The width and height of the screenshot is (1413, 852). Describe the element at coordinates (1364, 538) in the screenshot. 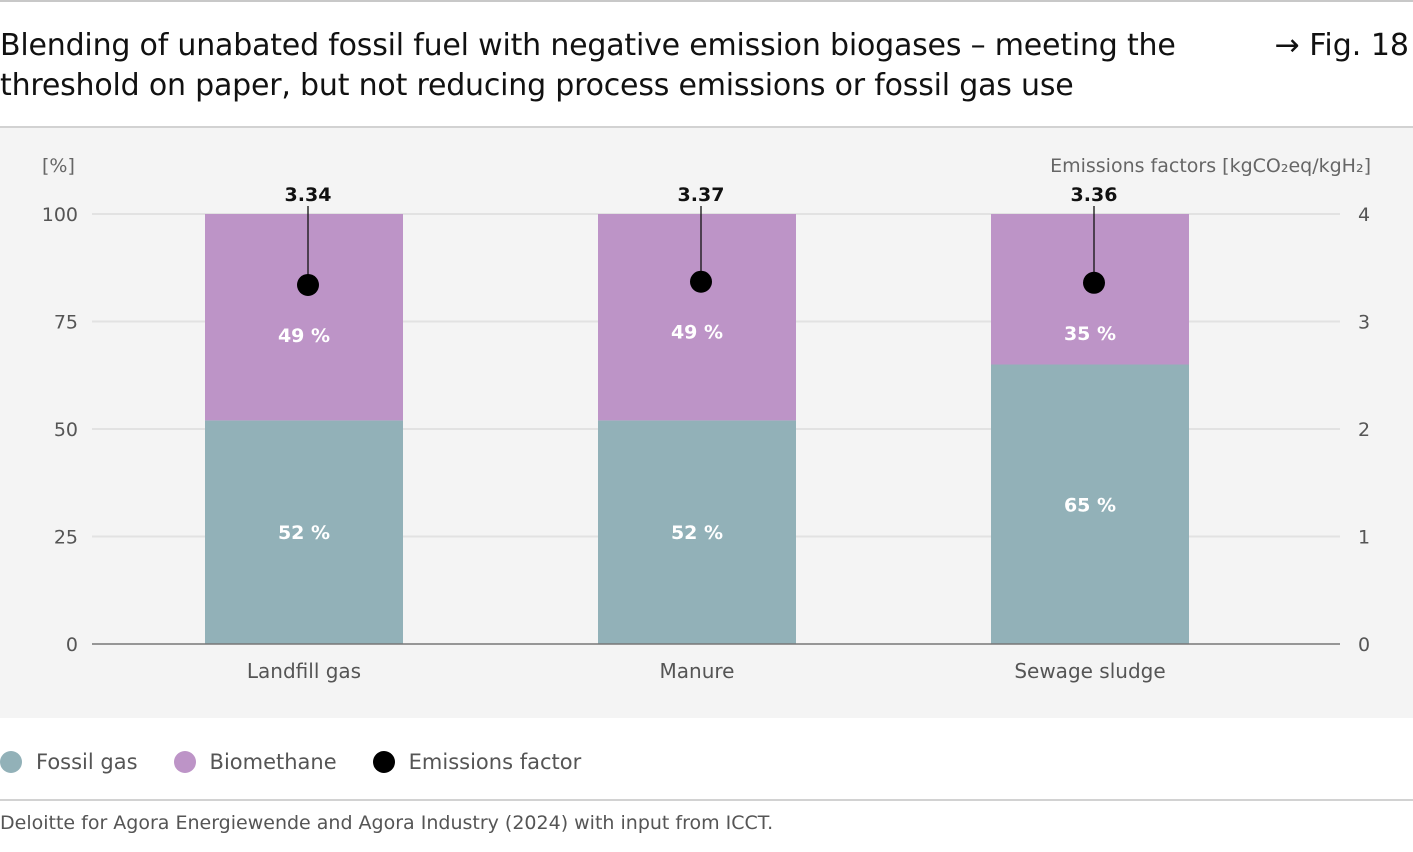

I see `y2-tick-label: 1` at that location.